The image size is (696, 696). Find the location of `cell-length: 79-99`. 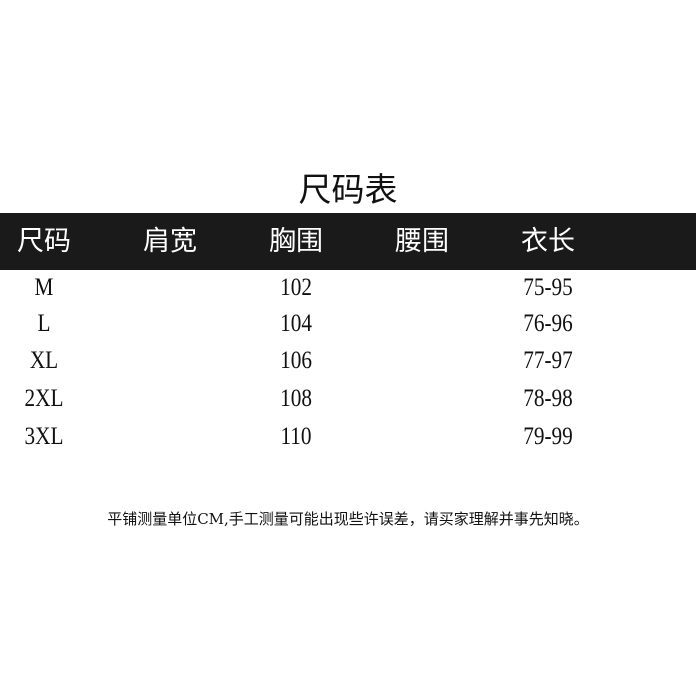

cell-length: 79-99 is located at coordinates (548, 436).